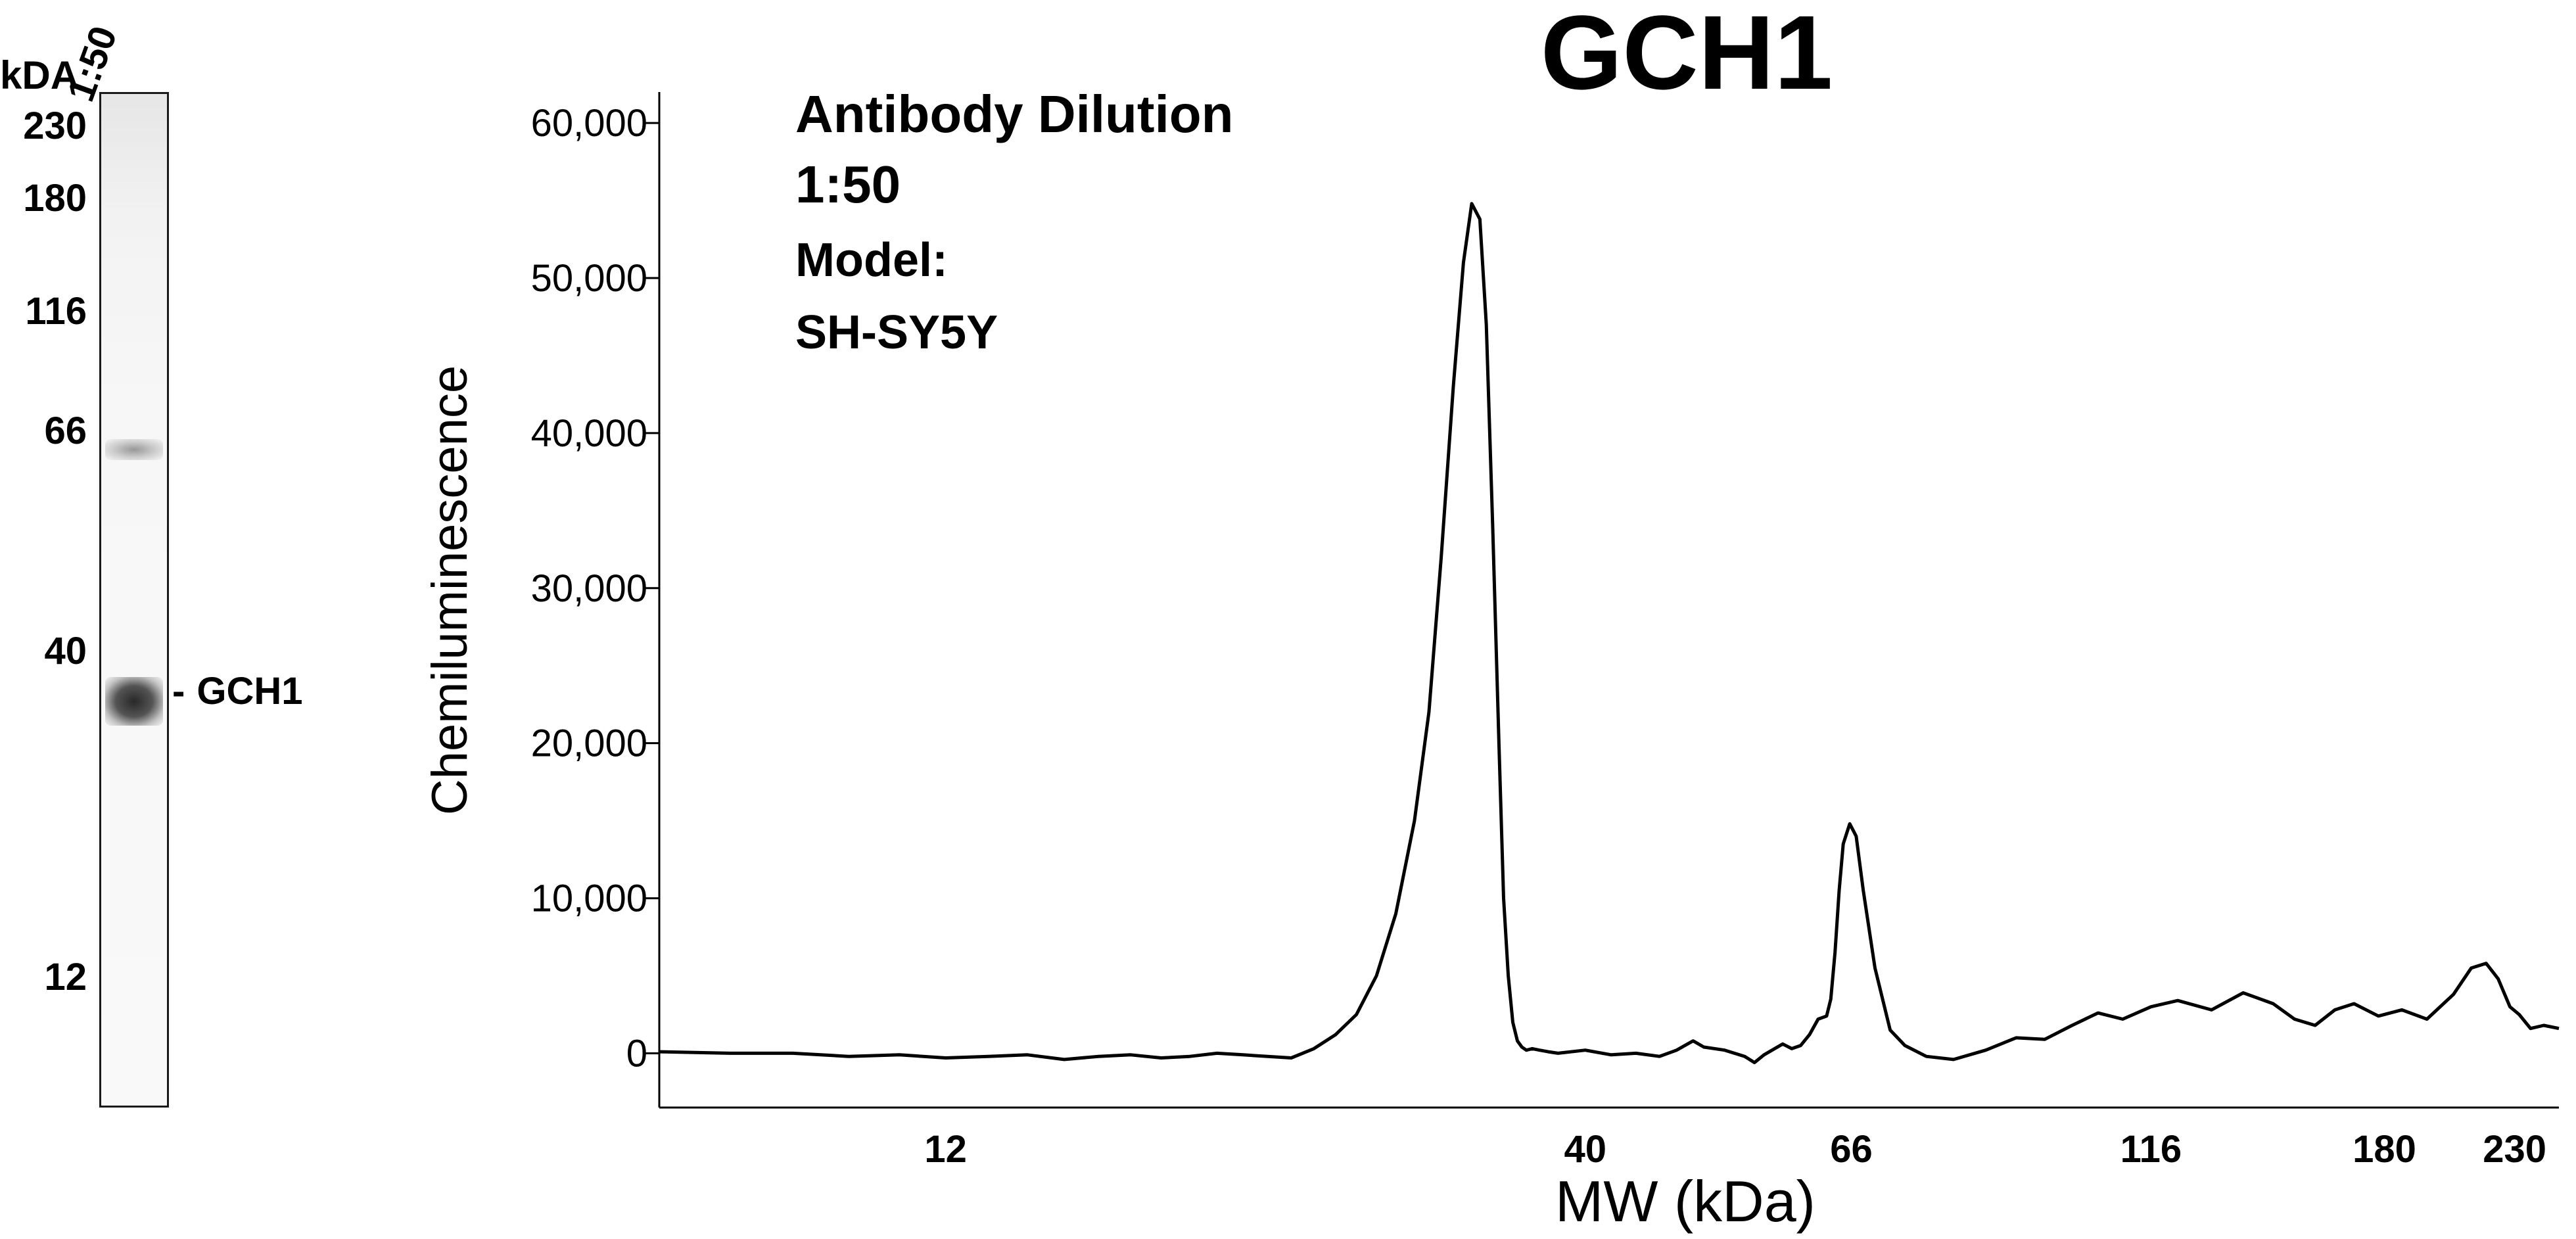  I want to click on kda-unit-label: kDA, so click(40, 75).